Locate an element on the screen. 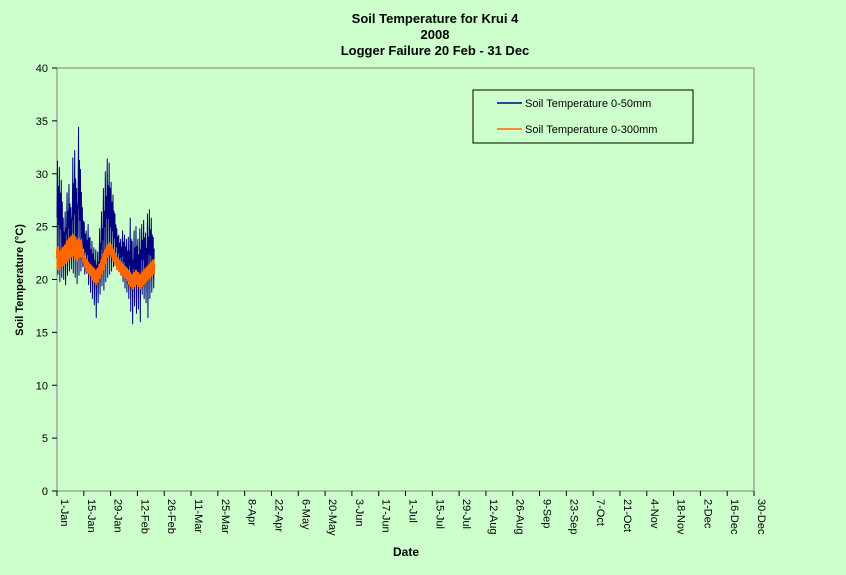 The height and width of the screenshot is (575, 846). x-tick-label: 20-May is located at coordinates (332, 517).